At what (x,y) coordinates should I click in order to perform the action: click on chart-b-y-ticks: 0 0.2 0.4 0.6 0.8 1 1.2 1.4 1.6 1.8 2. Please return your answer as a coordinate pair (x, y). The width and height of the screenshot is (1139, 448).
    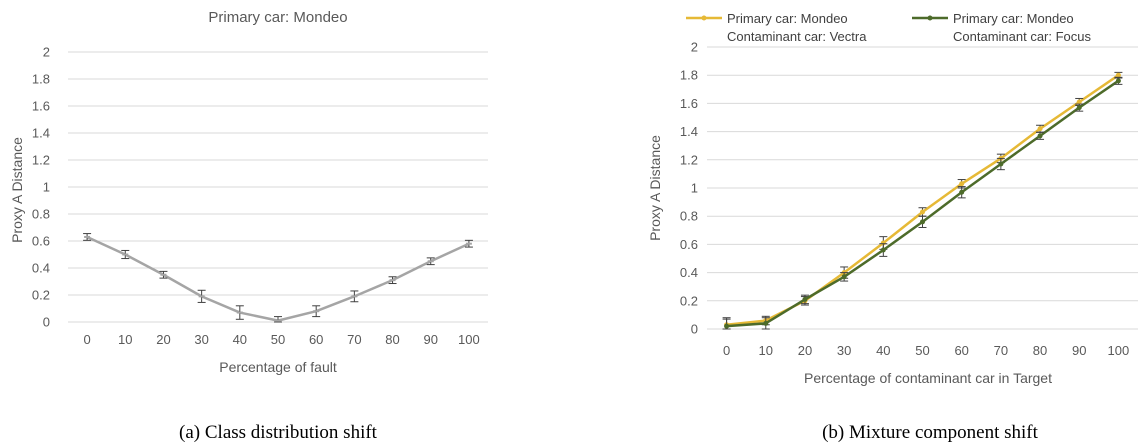
    Looking at the image, I should click on (689, 188).